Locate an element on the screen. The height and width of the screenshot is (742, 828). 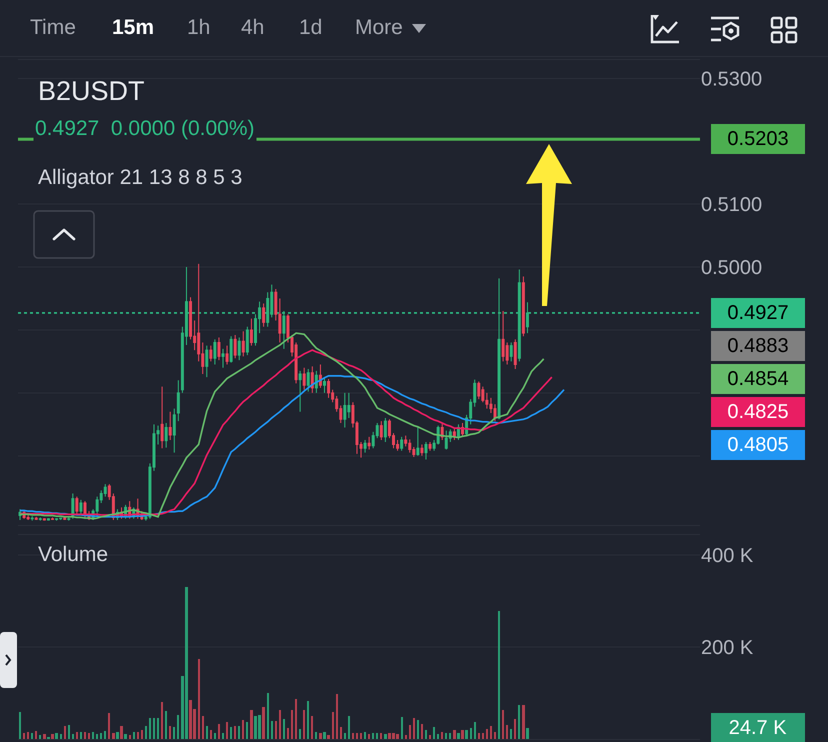
ref-line-label: 0.4927 is located at coordinates (758, 313).